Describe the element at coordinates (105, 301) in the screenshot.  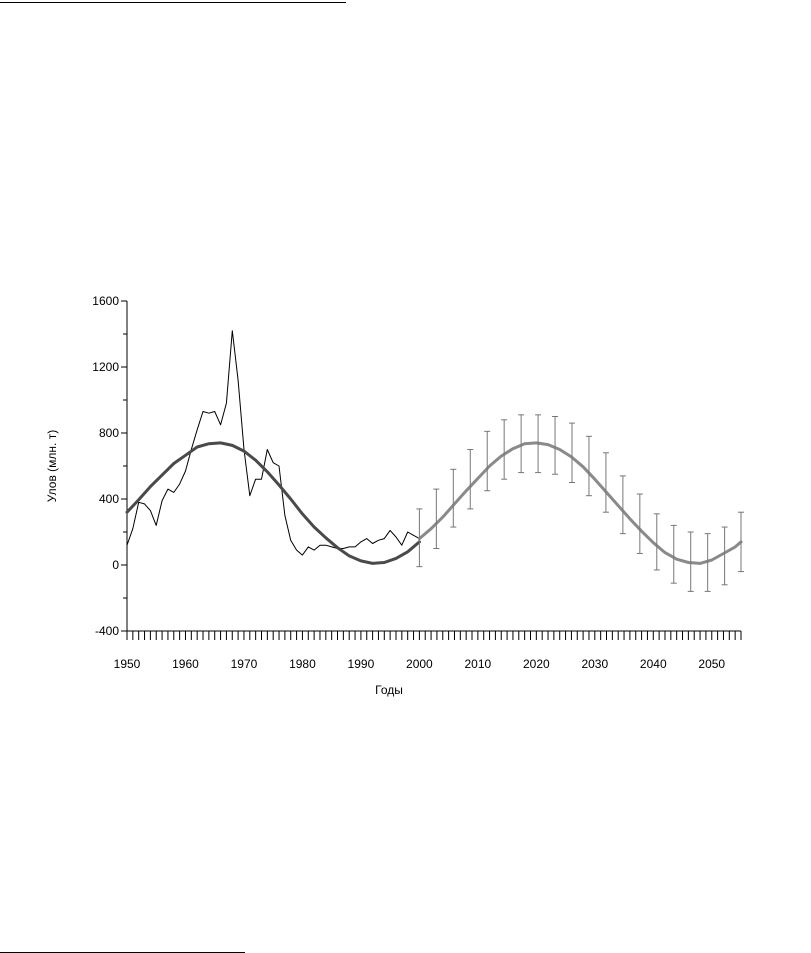
I see `y-tick-label: 1600` at that location.